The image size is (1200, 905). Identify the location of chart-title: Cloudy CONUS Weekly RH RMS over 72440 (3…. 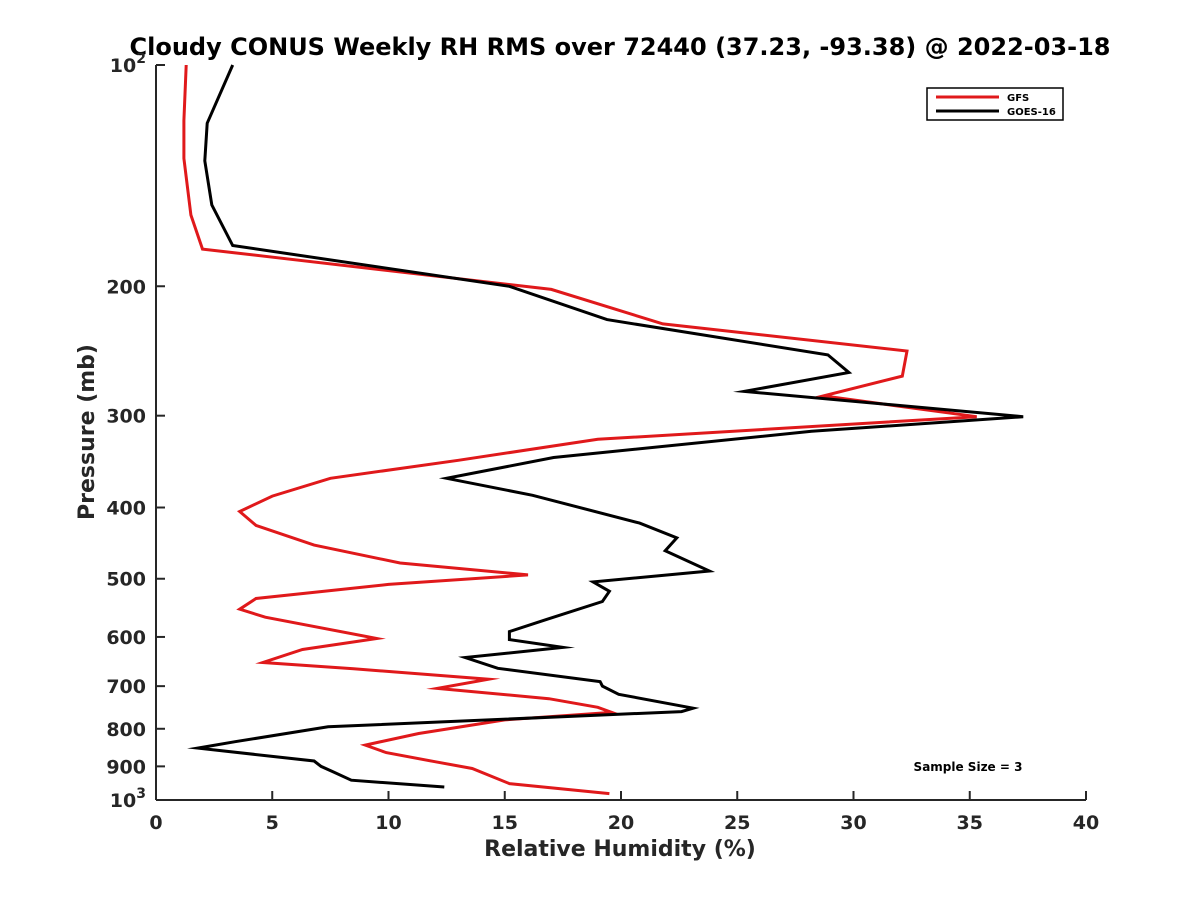
(620, 47).